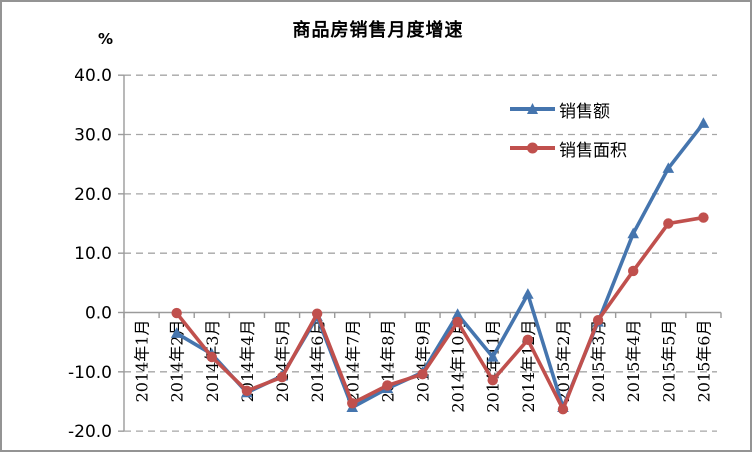 The image size is (752, 452). Describe the element at coordinates (93, 136) in the screenshot. I see `y-axis-tick-label: 30.0` at that location.